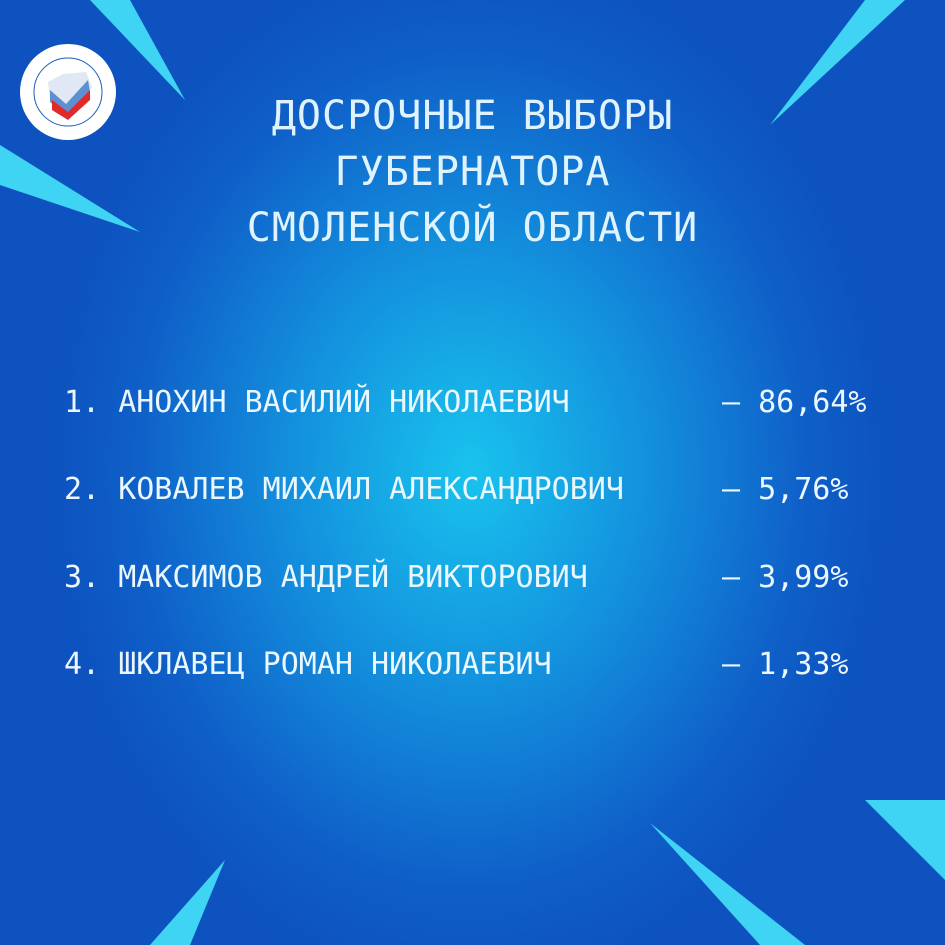  Describe the element at coordinates (472, 228) in the screenshot. I see `title-line-3: СМОЛЕНСКОЙ ОБЛАСТИ` at that location.